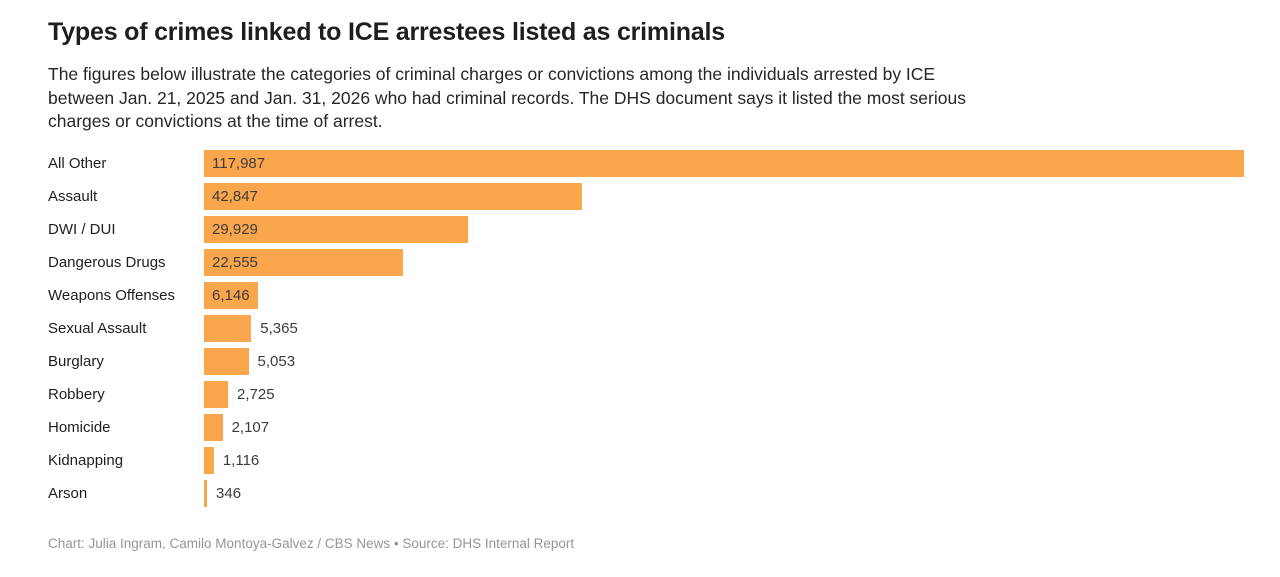 The height and width of the screenshot is (577, 1280). Describe the element at coordinates (393, 196) in the screenshot. I see `bar: 42,847` at that location.